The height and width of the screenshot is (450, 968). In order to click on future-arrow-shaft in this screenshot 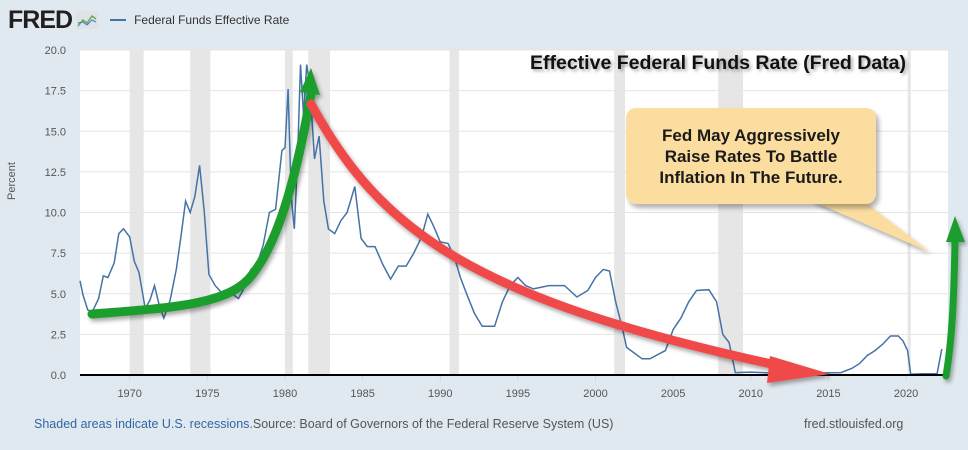, I will do `click(950, 308)`.